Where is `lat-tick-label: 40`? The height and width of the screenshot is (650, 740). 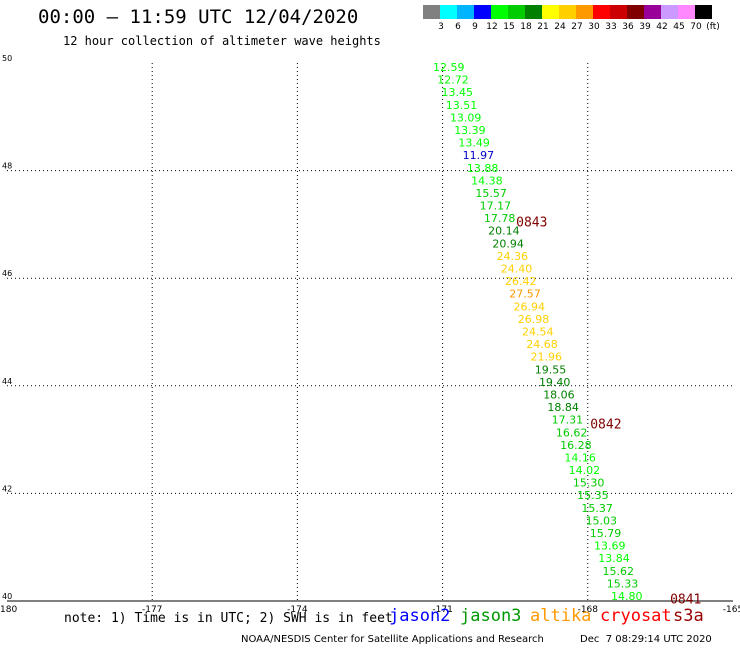
lat-tick-label: 40 is located at coordinates (7, 596).